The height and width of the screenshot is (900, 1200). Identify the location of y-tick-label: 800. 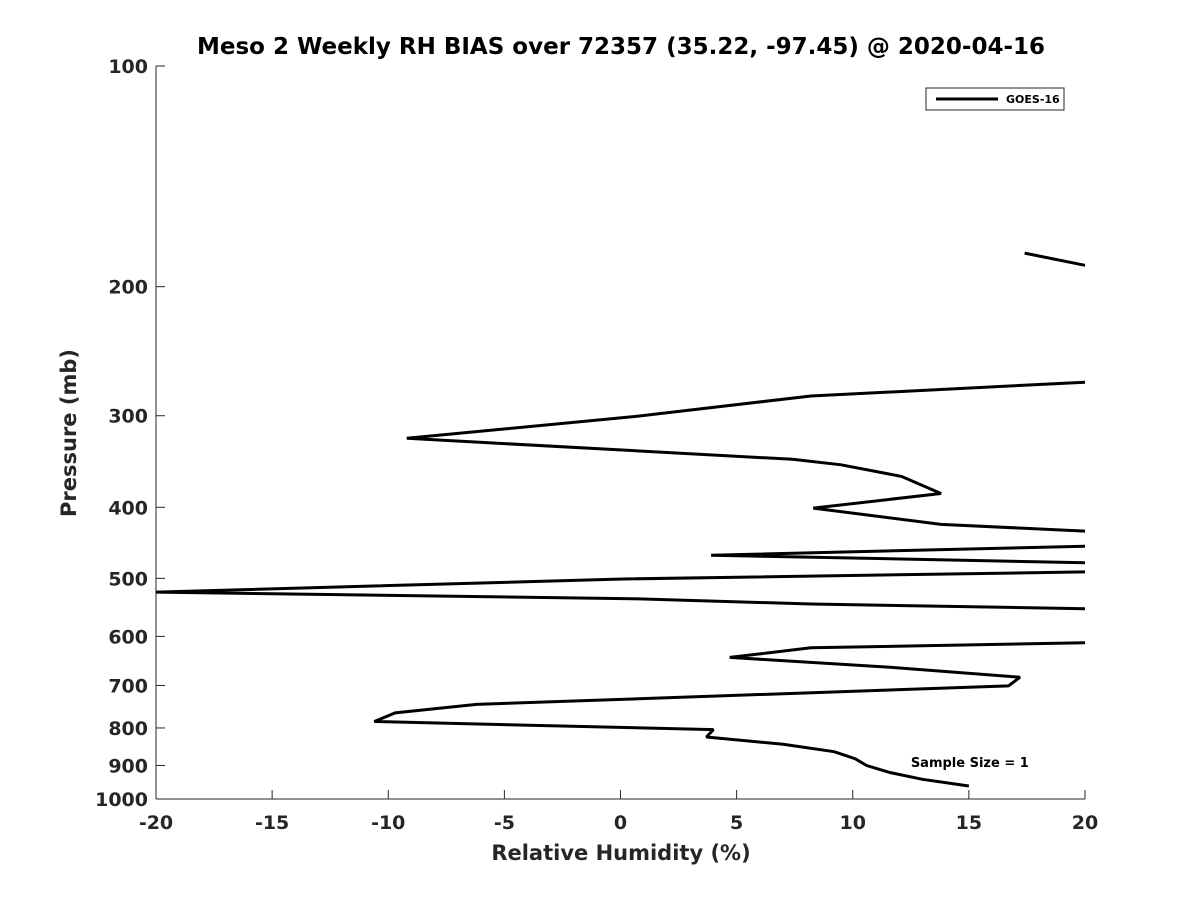
(128, 729).